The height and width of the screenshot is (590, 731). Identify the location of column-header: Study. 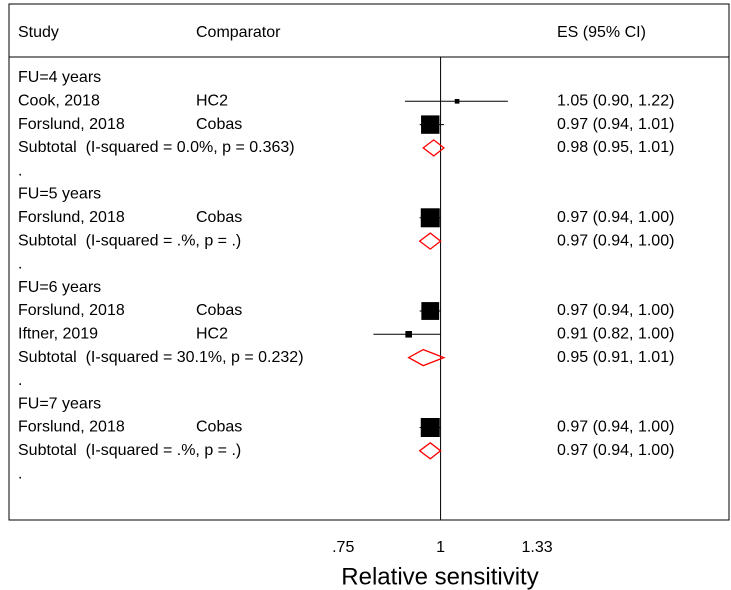
(38, 32).